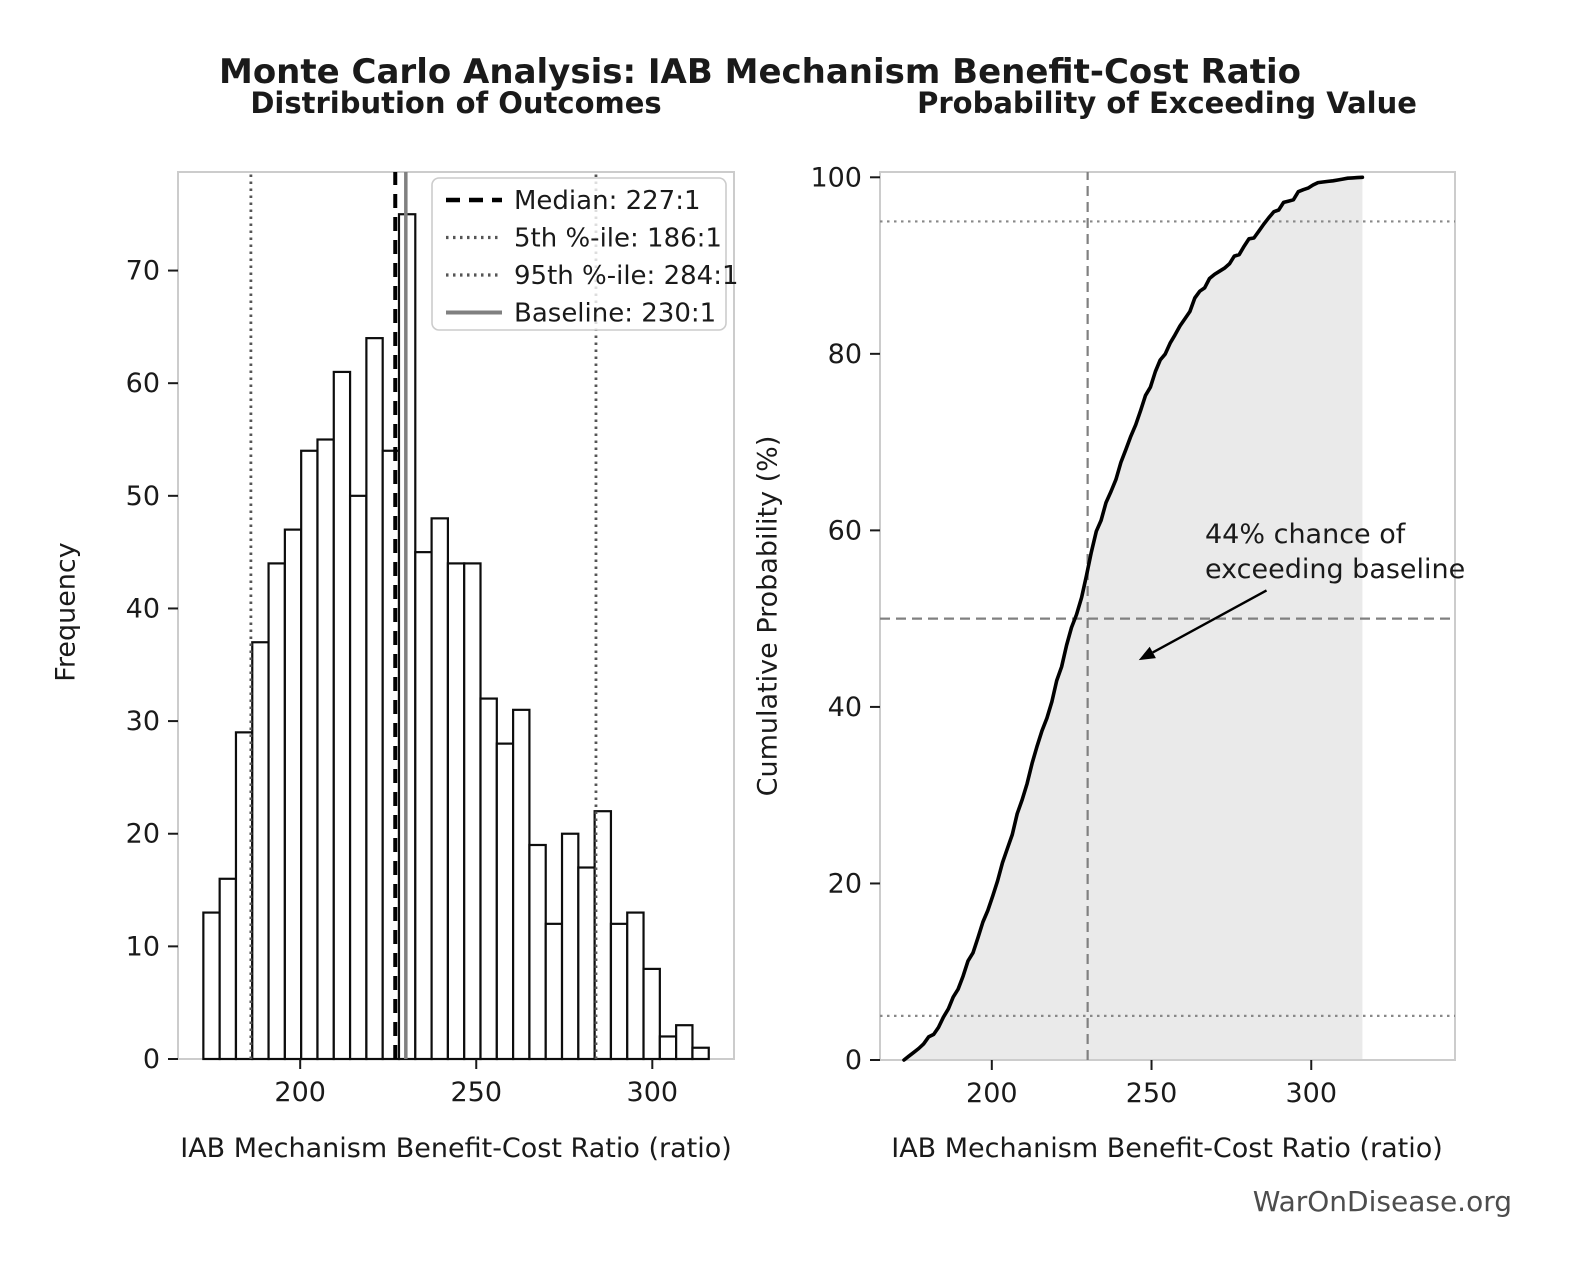 This screenshot has width=1580, height=1280. Describe the element at coordinates (456, 1148) in the screenshot. I see `left-x-axis-label: IAB Mechanism Benefit-Cost Ratio (ratio)` at that location.